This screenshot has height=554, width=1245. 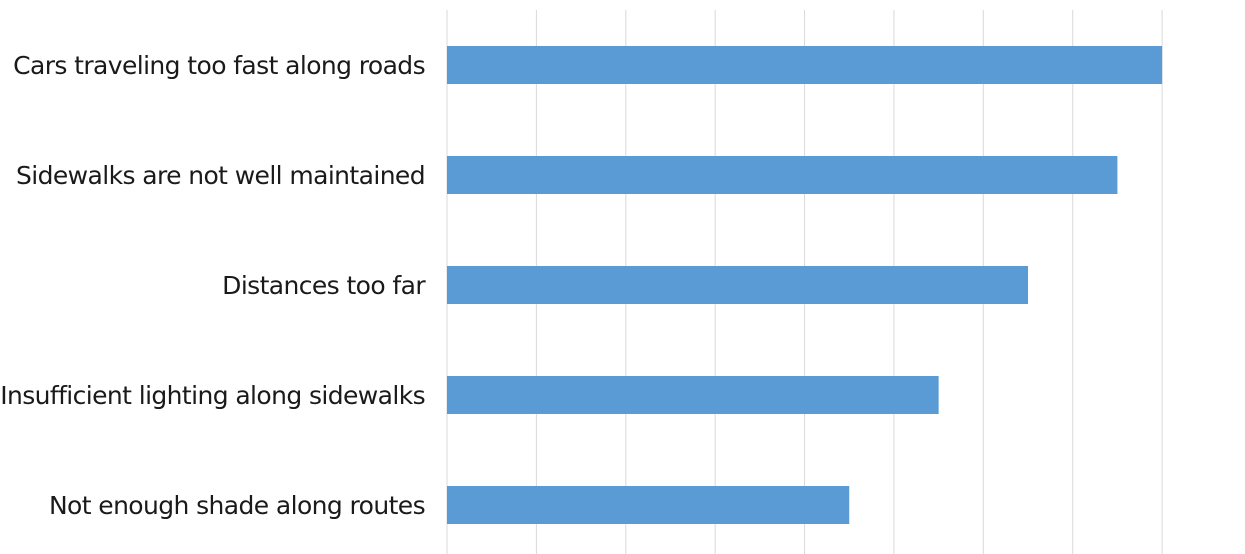 What do you see at coordinates (212, 395) in the screenshot?
I see `category-label: Insufficient lighting along sidewalks` at bounding box center [212, 395].